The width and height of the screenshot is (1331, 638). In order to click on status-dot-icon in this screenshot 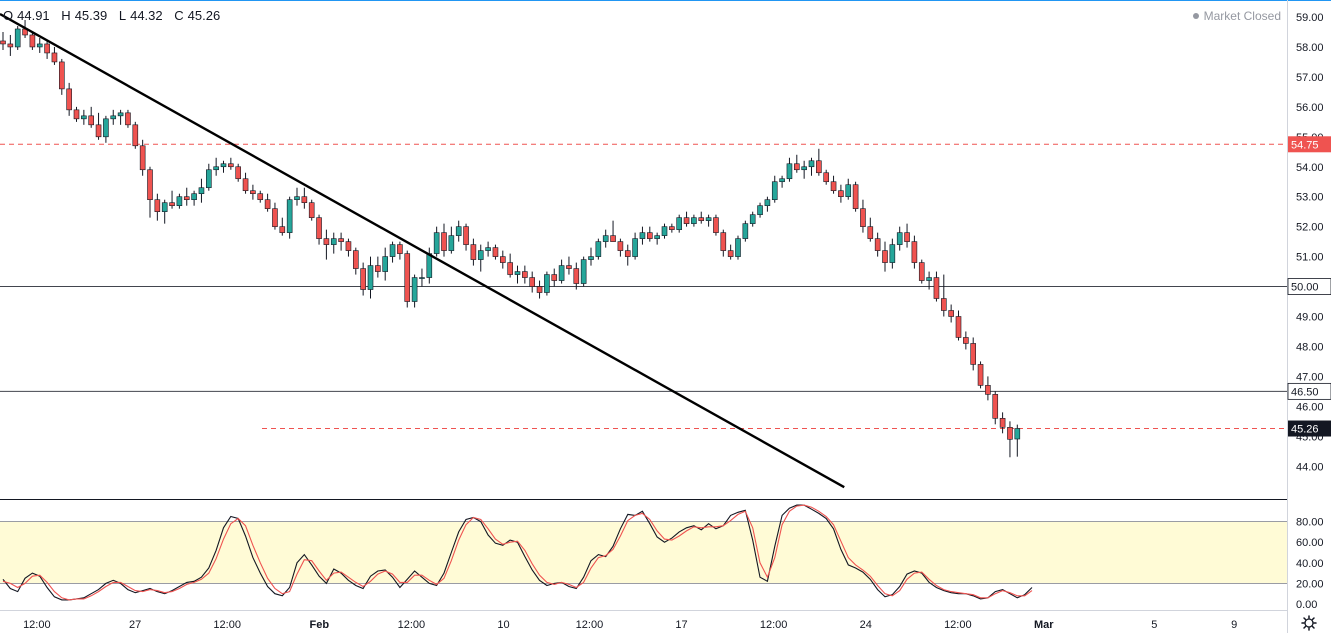, I will do `click(1195, 16)`.